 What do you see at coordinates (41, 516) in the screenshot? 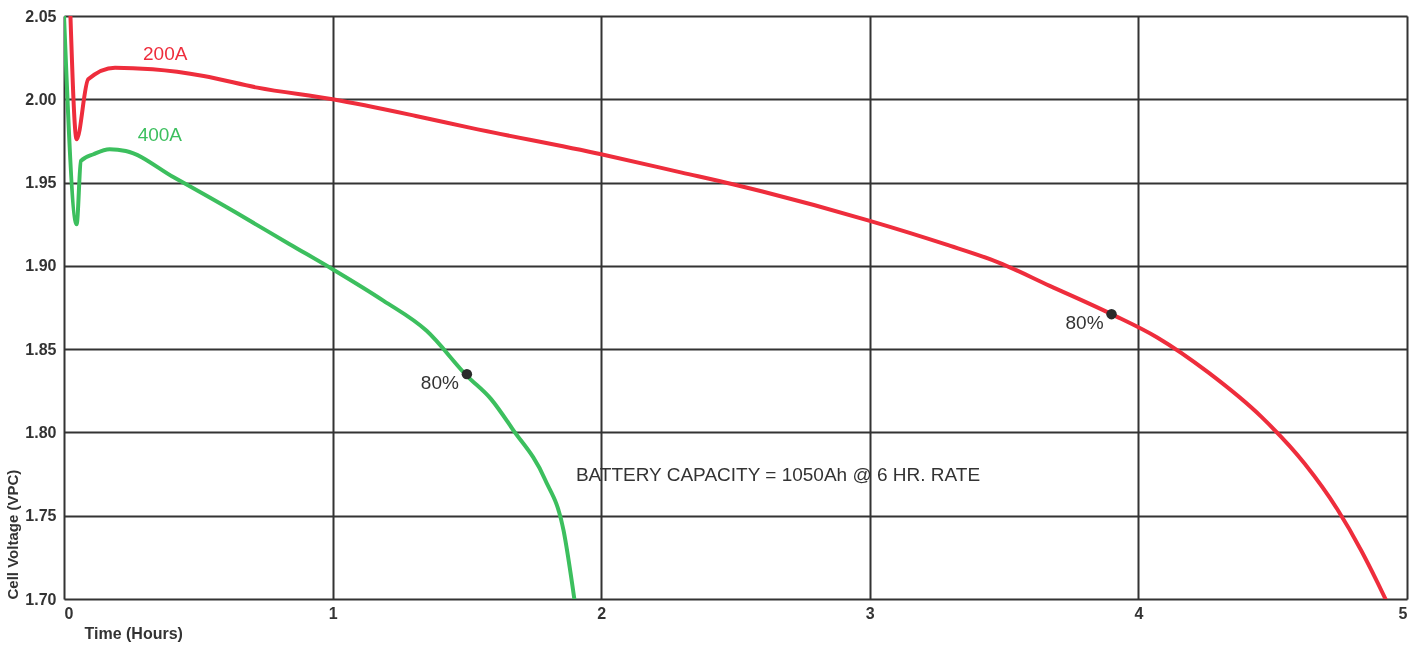
I see `y-tick-label: 1.75` at bounding box center [41, 516].